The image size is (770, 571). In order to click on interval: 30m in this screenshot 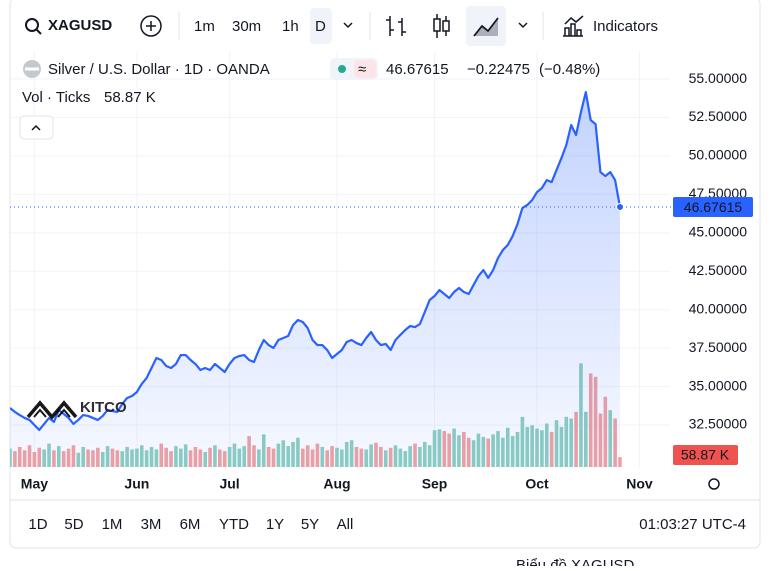, I will do `click(246, 26)`.